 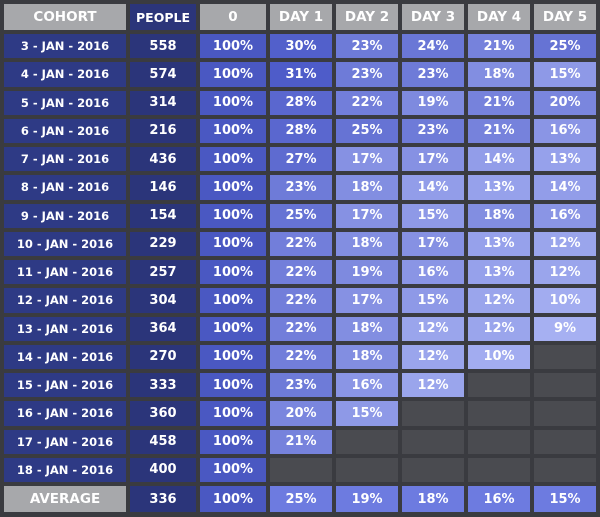 What do you see at coordinates (565, 243) in the screenshot?
I see `retention-cell-day-5: 12%` at bounding box center [565, 243].